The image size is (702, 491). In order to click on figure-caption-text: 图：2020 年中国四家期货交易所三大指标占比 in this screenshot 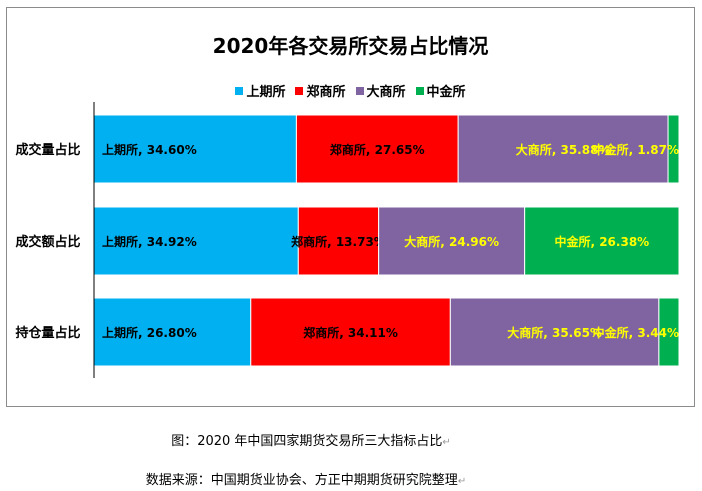, I will do `click(307, 441)`.